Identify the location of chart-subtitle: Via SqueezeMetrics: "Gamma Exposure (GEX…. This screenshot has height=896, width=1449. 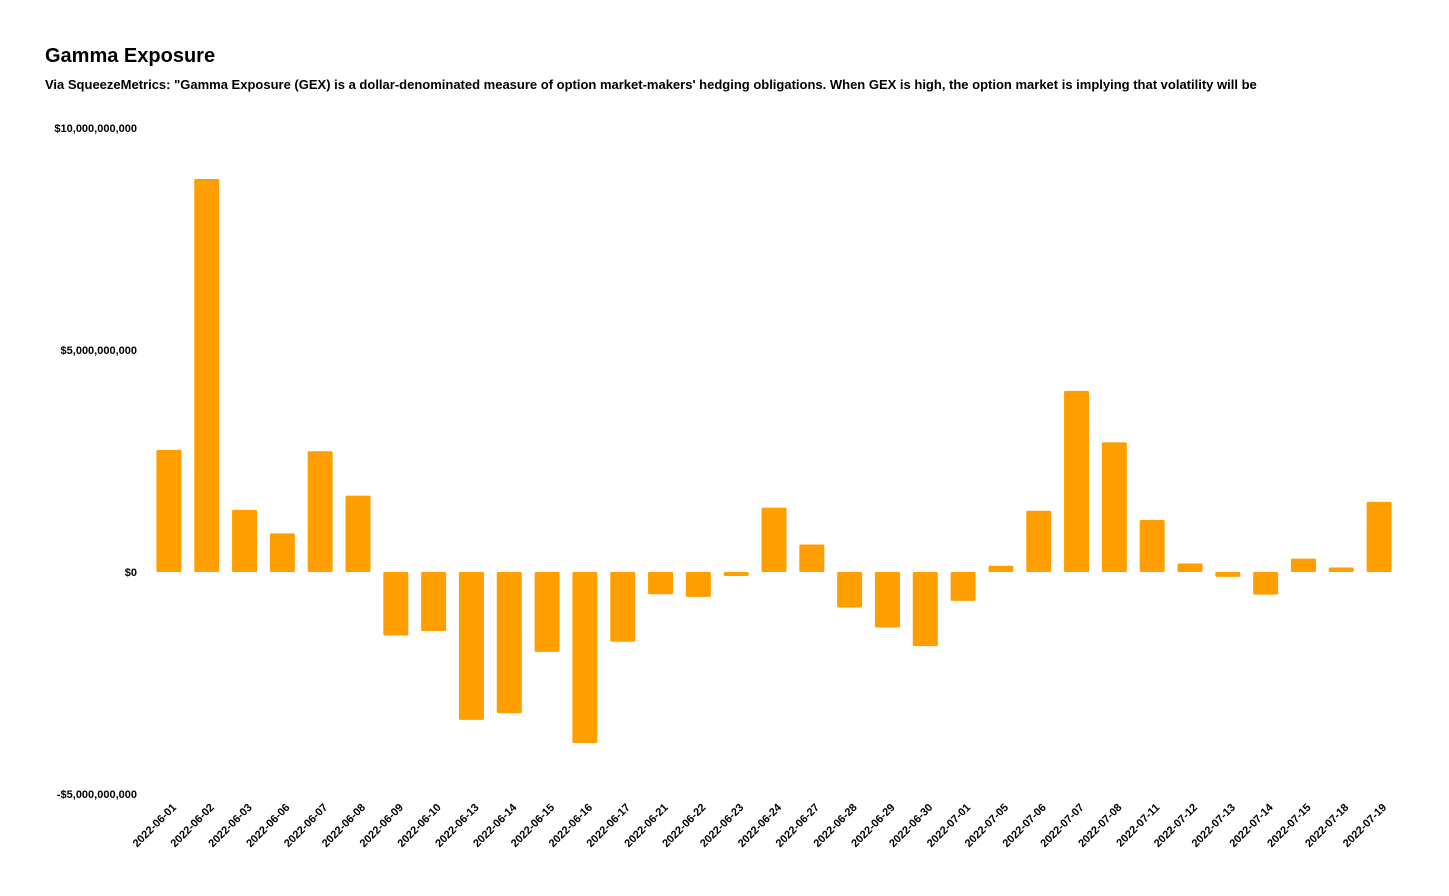
(651, 84).